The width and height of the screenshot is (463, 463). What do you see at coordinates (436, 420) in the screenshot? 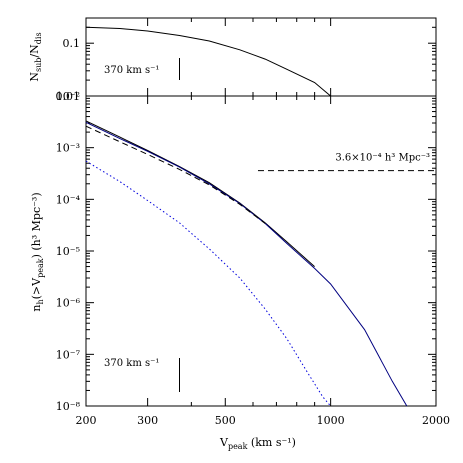
I see `x-tick-label: 2000` at bounding box center [436, 420].